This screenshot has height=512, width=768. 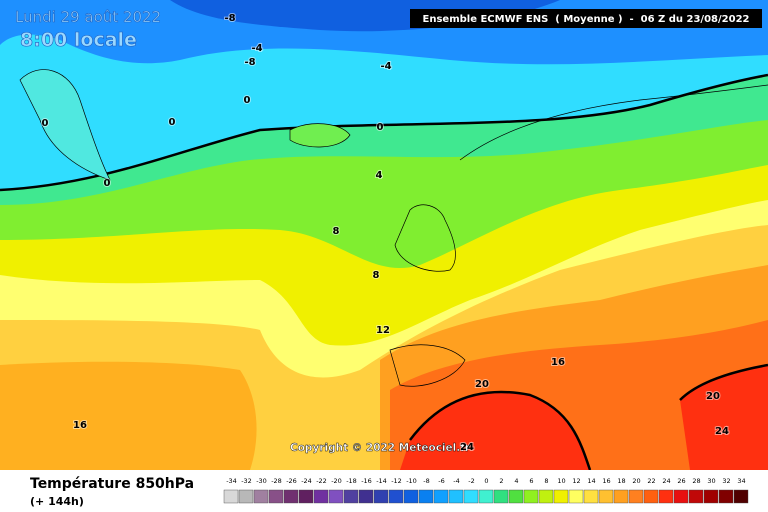 What do you see at coordinates (321, 481) in the screenshot?
I see `colorbar-label: -22` at bounding box center [321, 481].